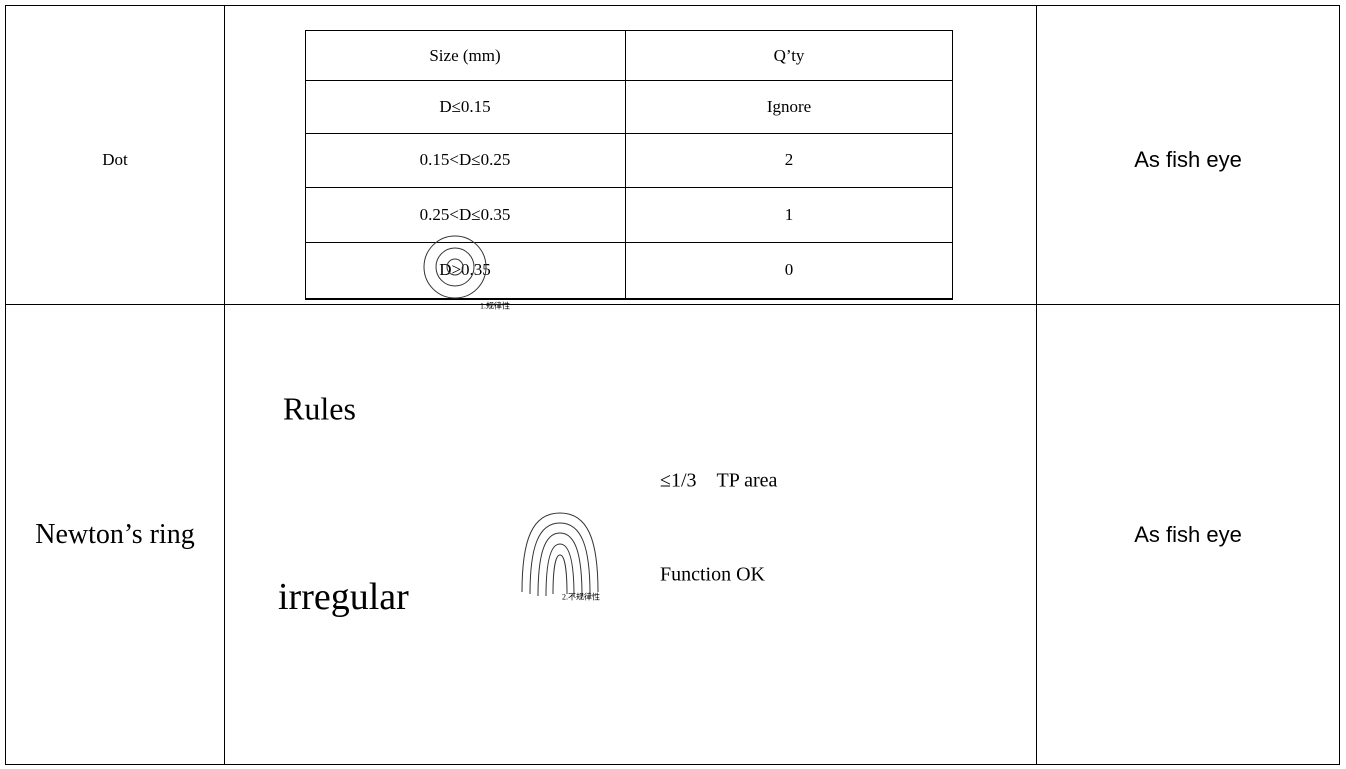 This screenshot has width=1346, height=769. I want to click on defect-name: Newton’s ring, so click(115, 534).